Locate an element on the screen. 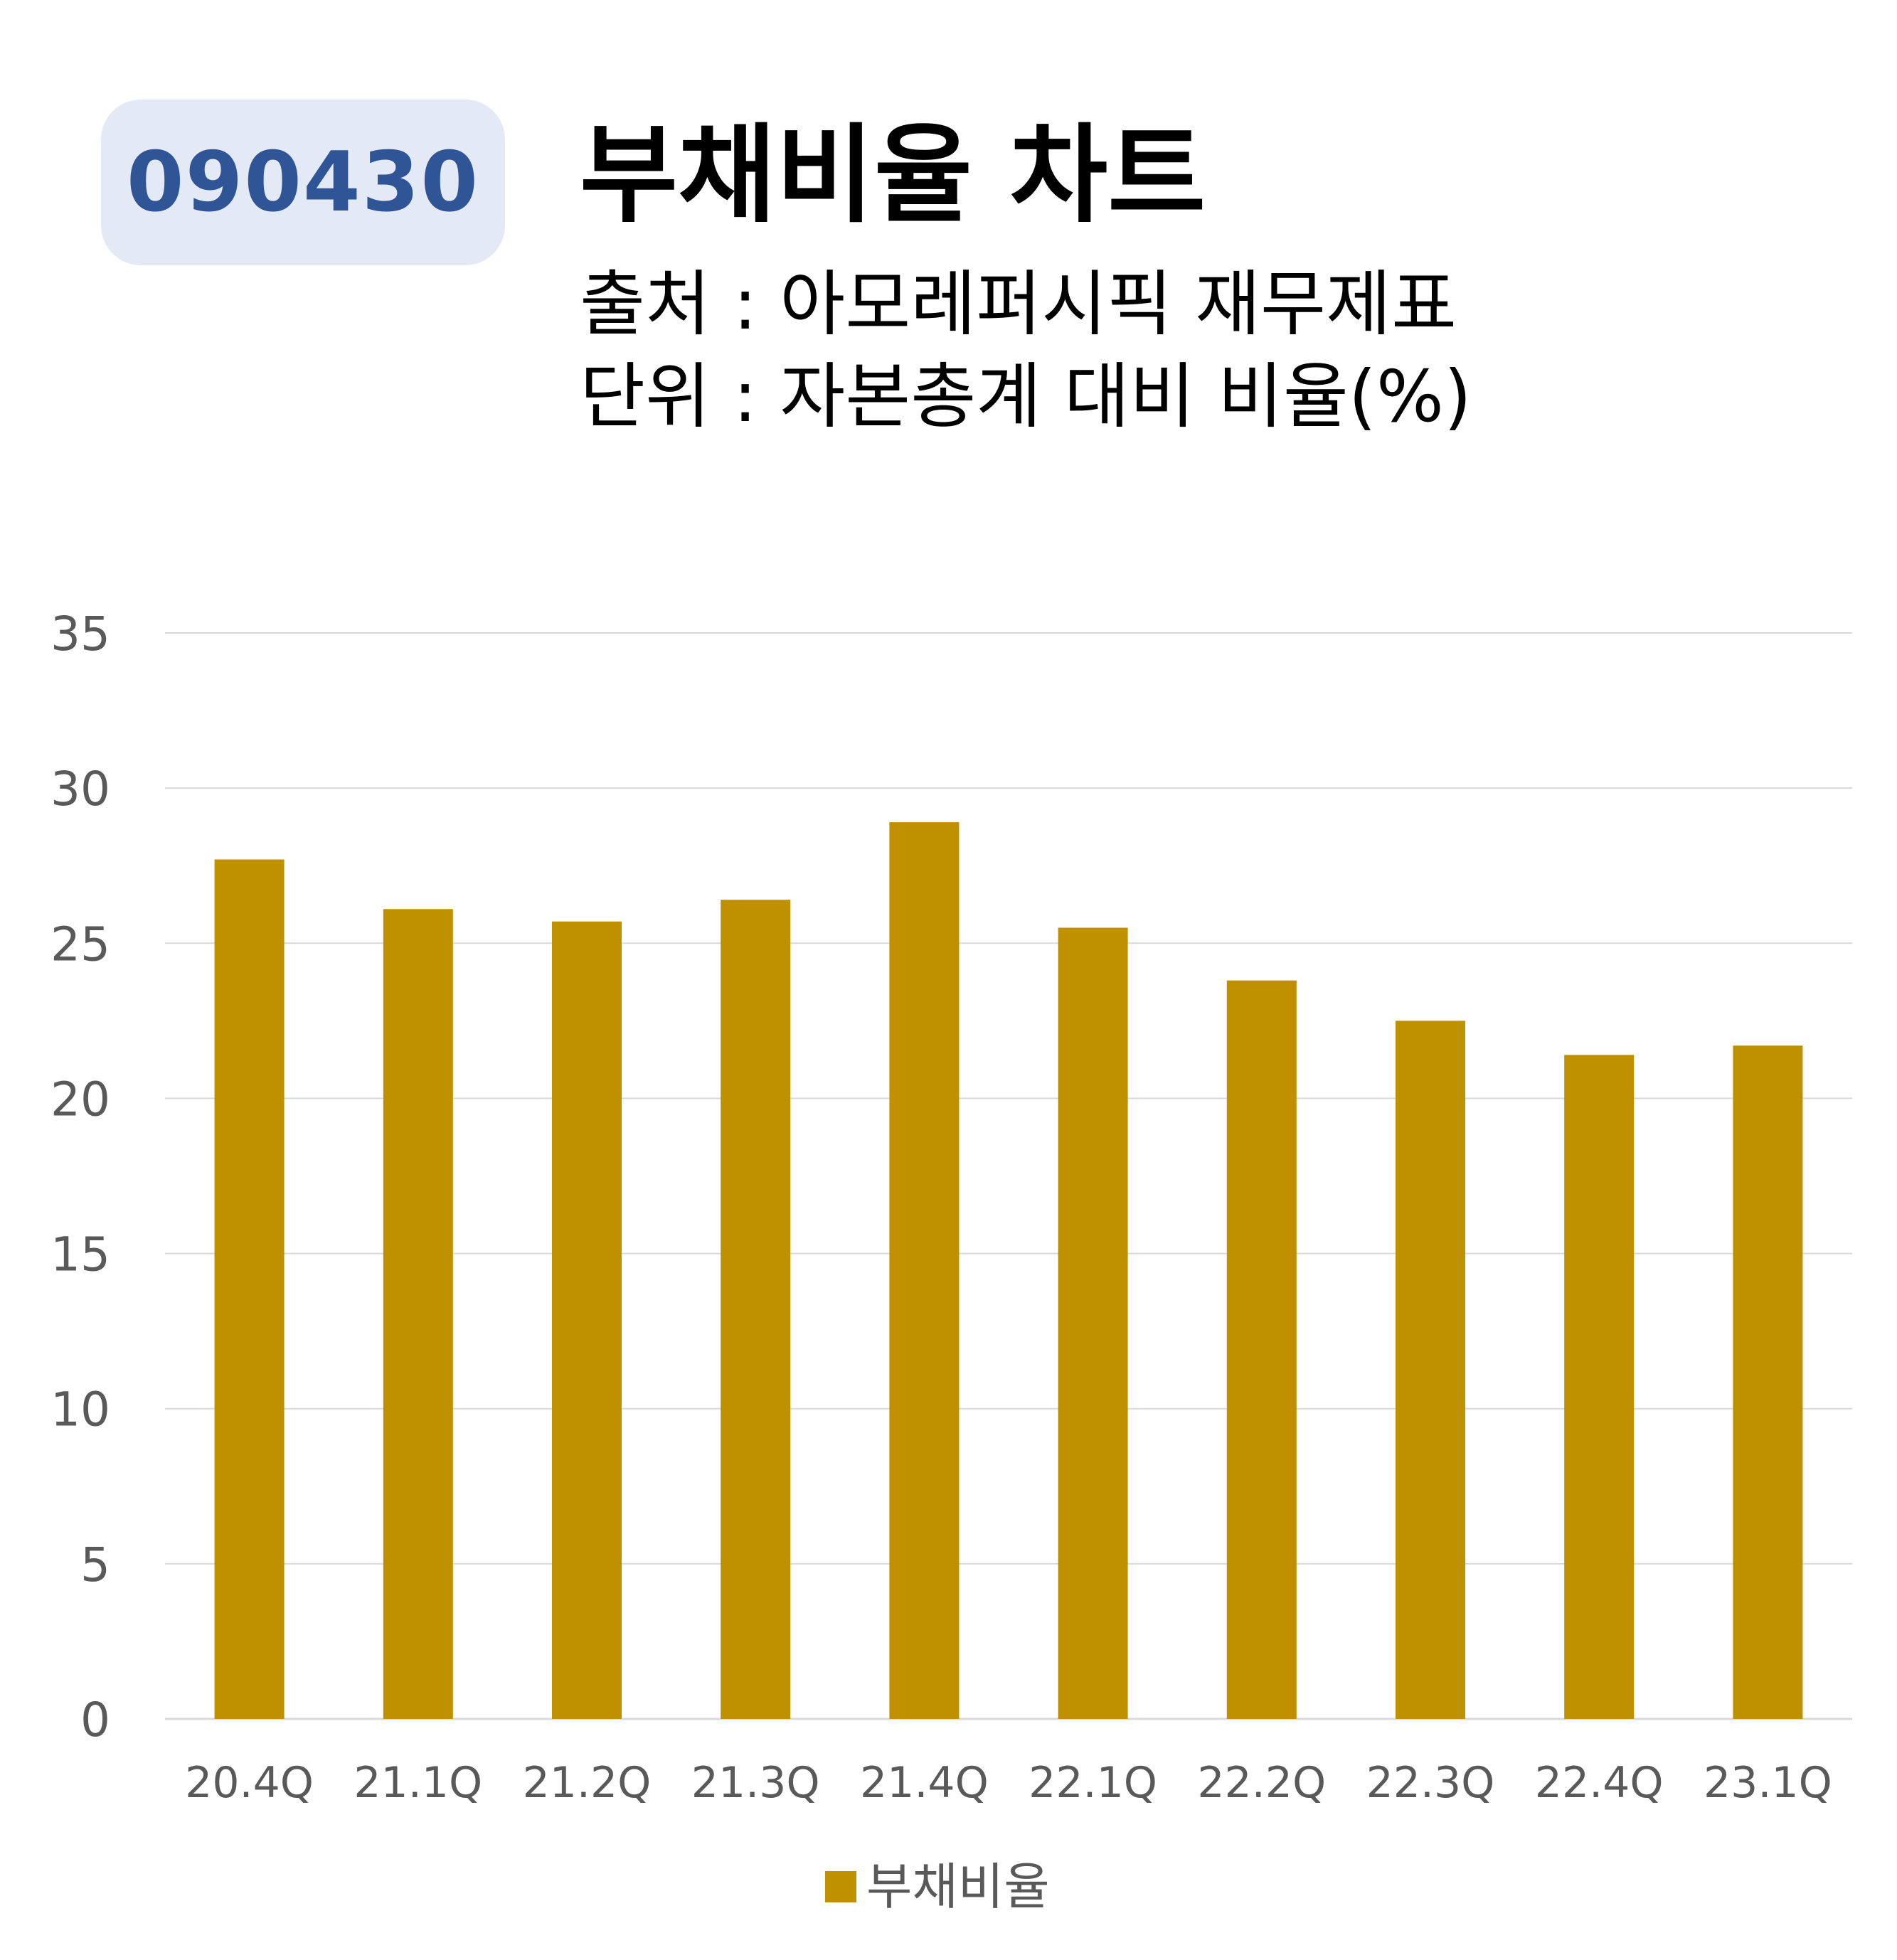  y-axis-ticks: 0 5 10 15 20 25 30 35 is located at coordinates (80, 1177).